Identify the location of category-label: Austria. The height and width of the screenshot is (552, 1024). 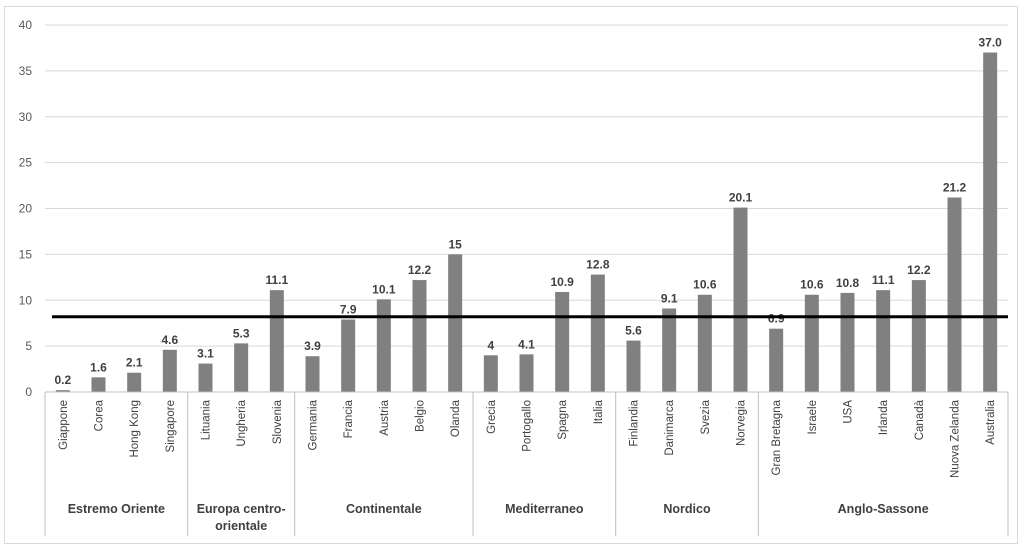
(385, 417).